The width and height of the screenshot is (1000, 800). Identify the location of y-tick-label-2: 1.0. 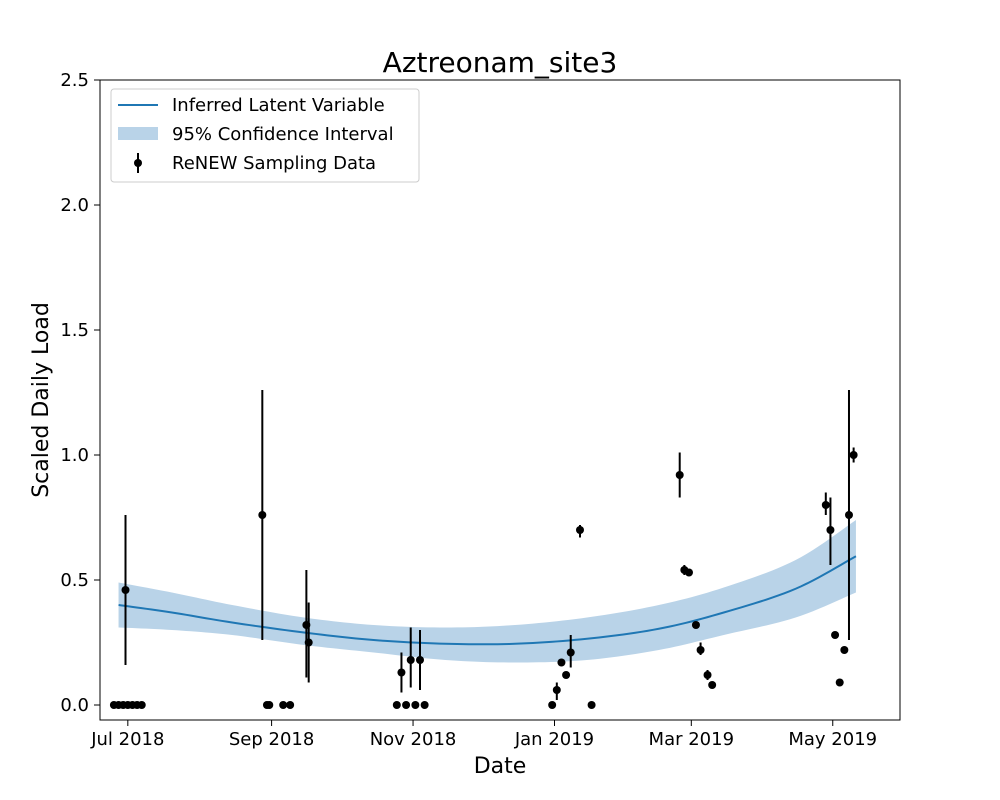
(74, 455).